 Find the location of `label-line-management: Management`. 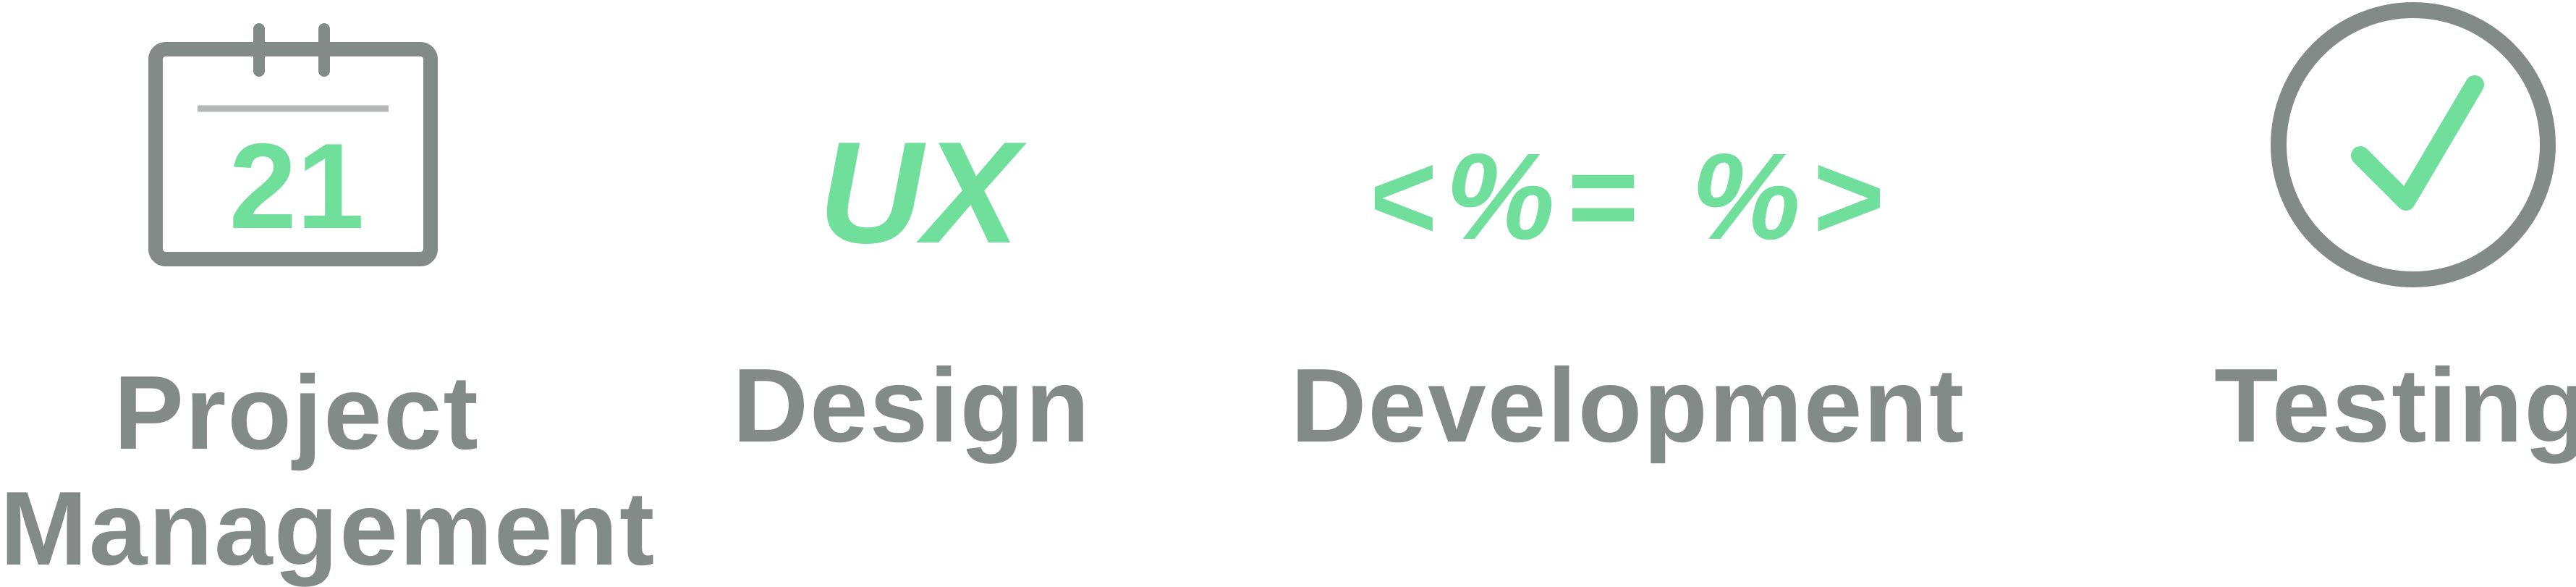

label-line-management: Management is located at coordinates (328, 528).